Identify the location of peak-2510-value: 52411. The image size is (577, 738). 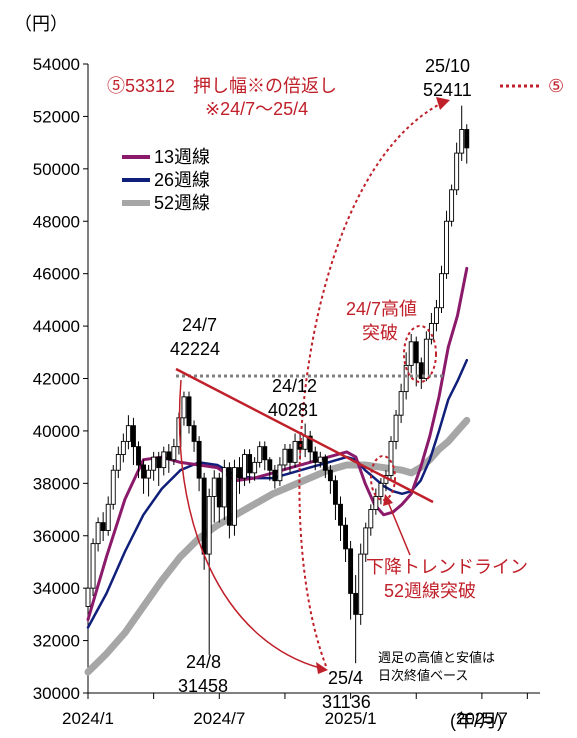
(447, 90).